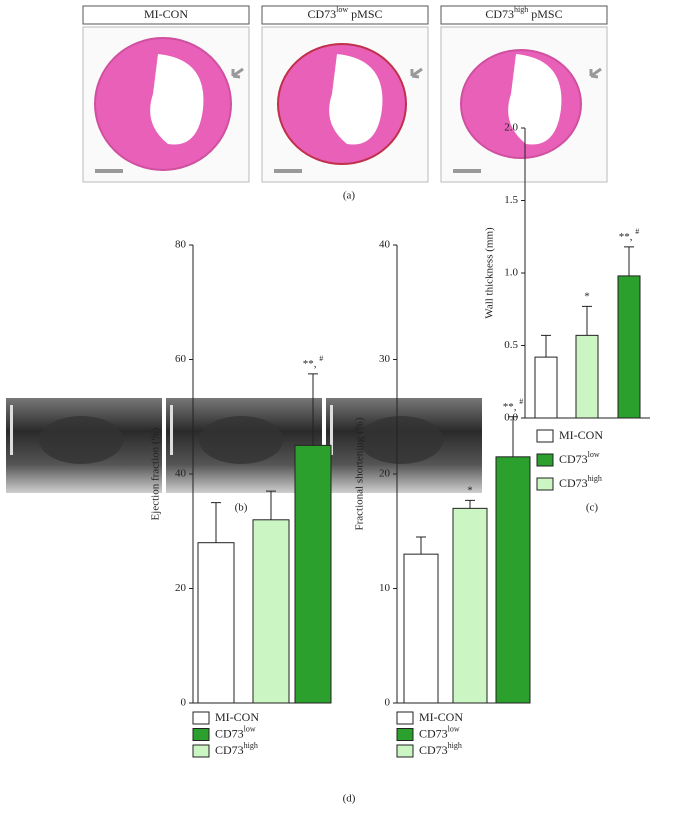 This screenshot has width=699, height=822. I want to click on image-label: CD73high pMSC, so click(523, 12).